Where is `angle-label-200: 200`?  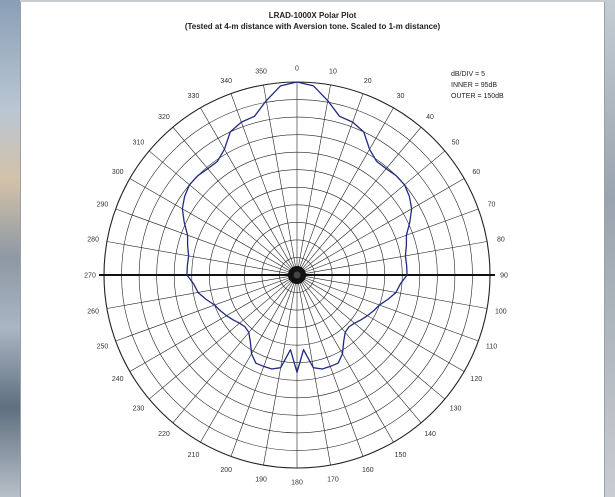 angle-label-200: 200 is located at coordinates (226, 470).